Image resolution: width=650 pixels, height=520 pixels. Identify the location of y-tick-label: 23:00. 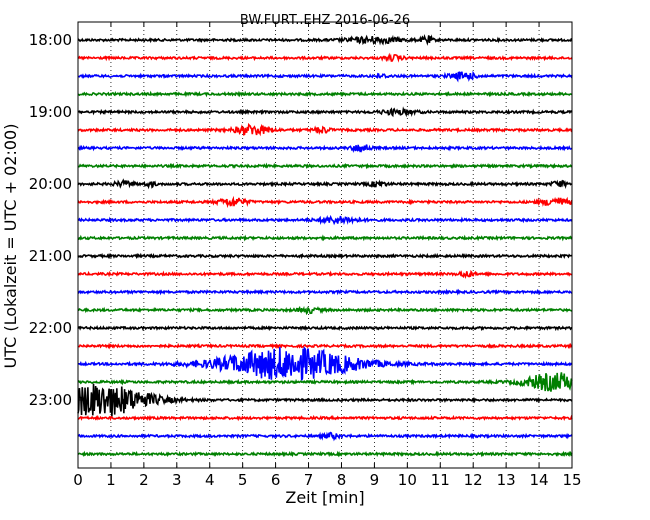
(50, 400).